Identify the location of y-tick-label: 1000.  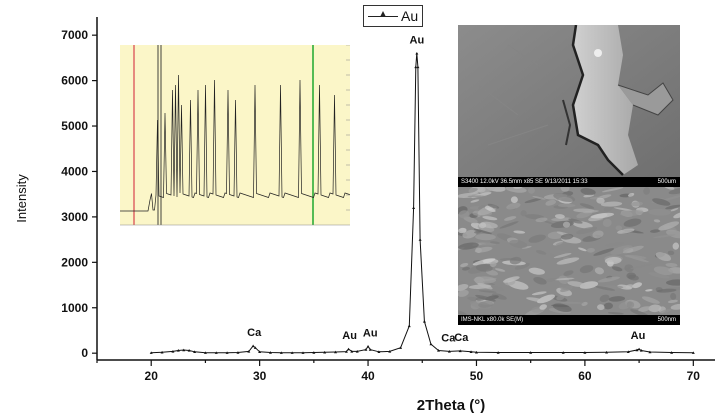
(74, 308).